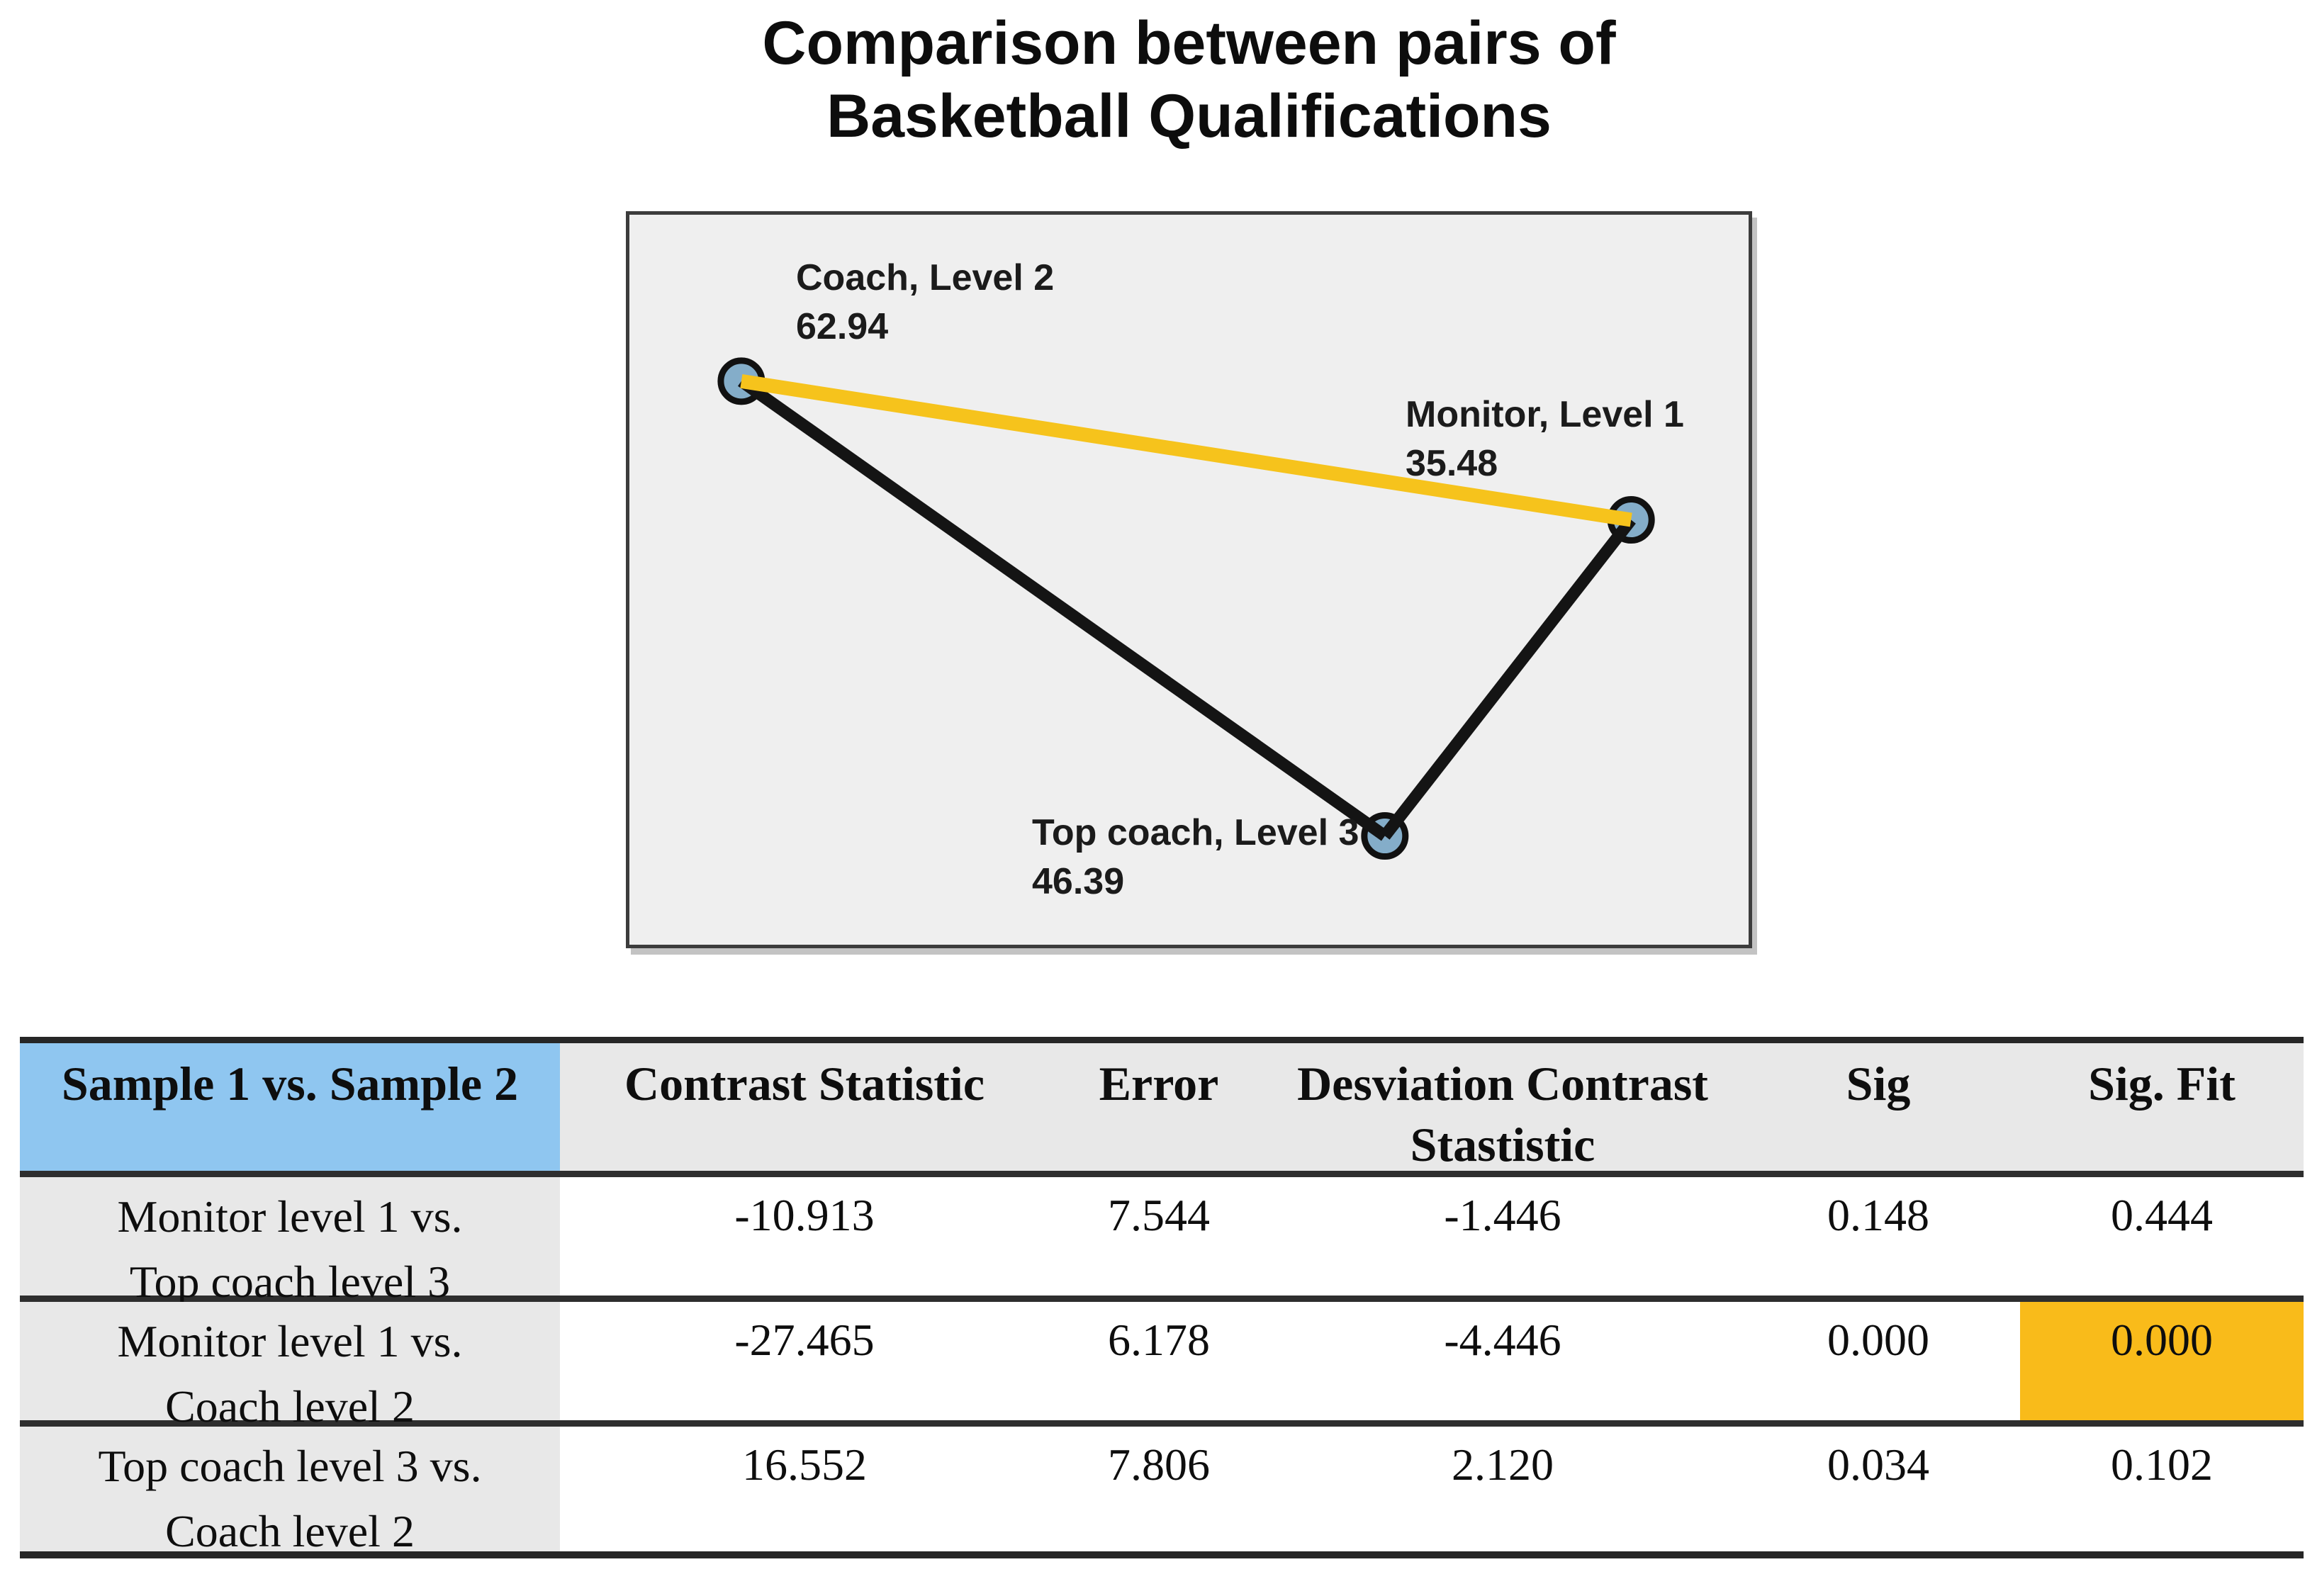 Image resolution: width=2322 pixels, height=1596 pixels. I want to click on cell-sig-fit: 0.444, so click(2162, 1215).